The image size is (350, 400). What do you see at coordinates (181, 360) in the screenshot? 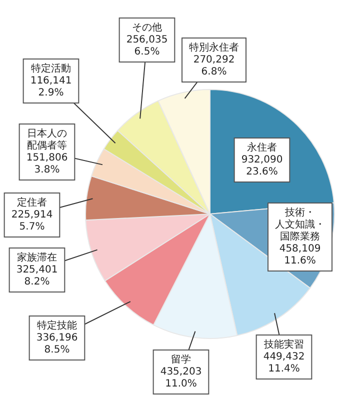
I see `slice-label: 留学` at bounding box center [181, 360].